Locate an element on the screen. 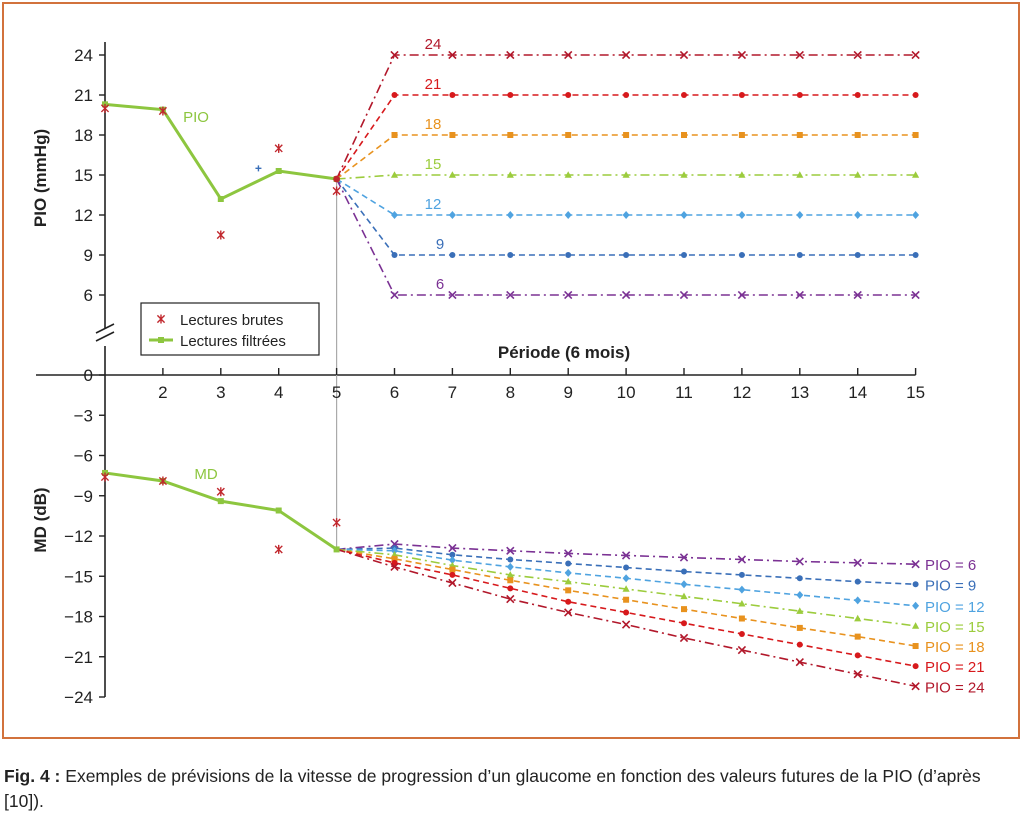 The image size is (1024, 815). bottom-y-tick-label: −6 is located at coordinates (83, 456).